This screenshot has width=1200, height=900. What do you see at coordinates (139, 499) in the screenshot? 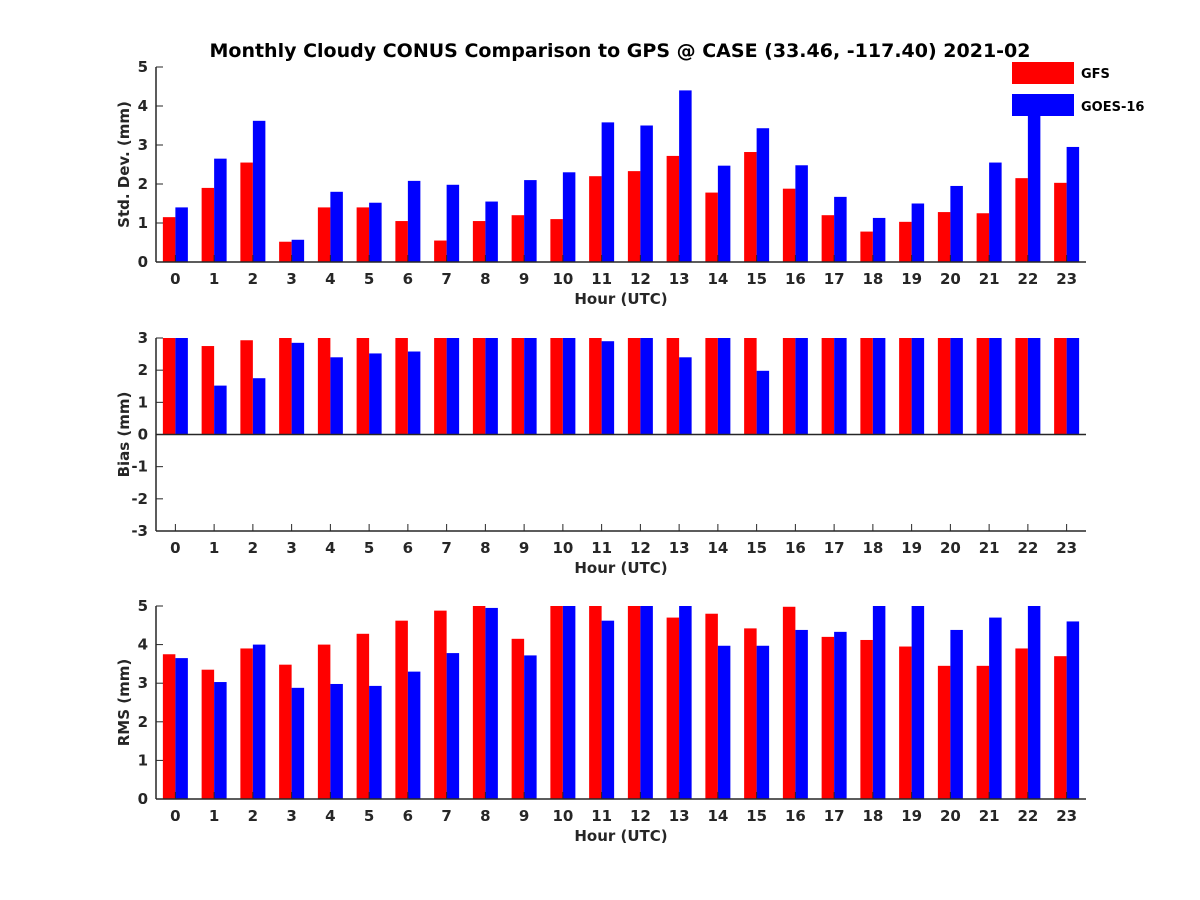
I see `y-tick-label-bias--2: -2` at bounding box center [139, 499].